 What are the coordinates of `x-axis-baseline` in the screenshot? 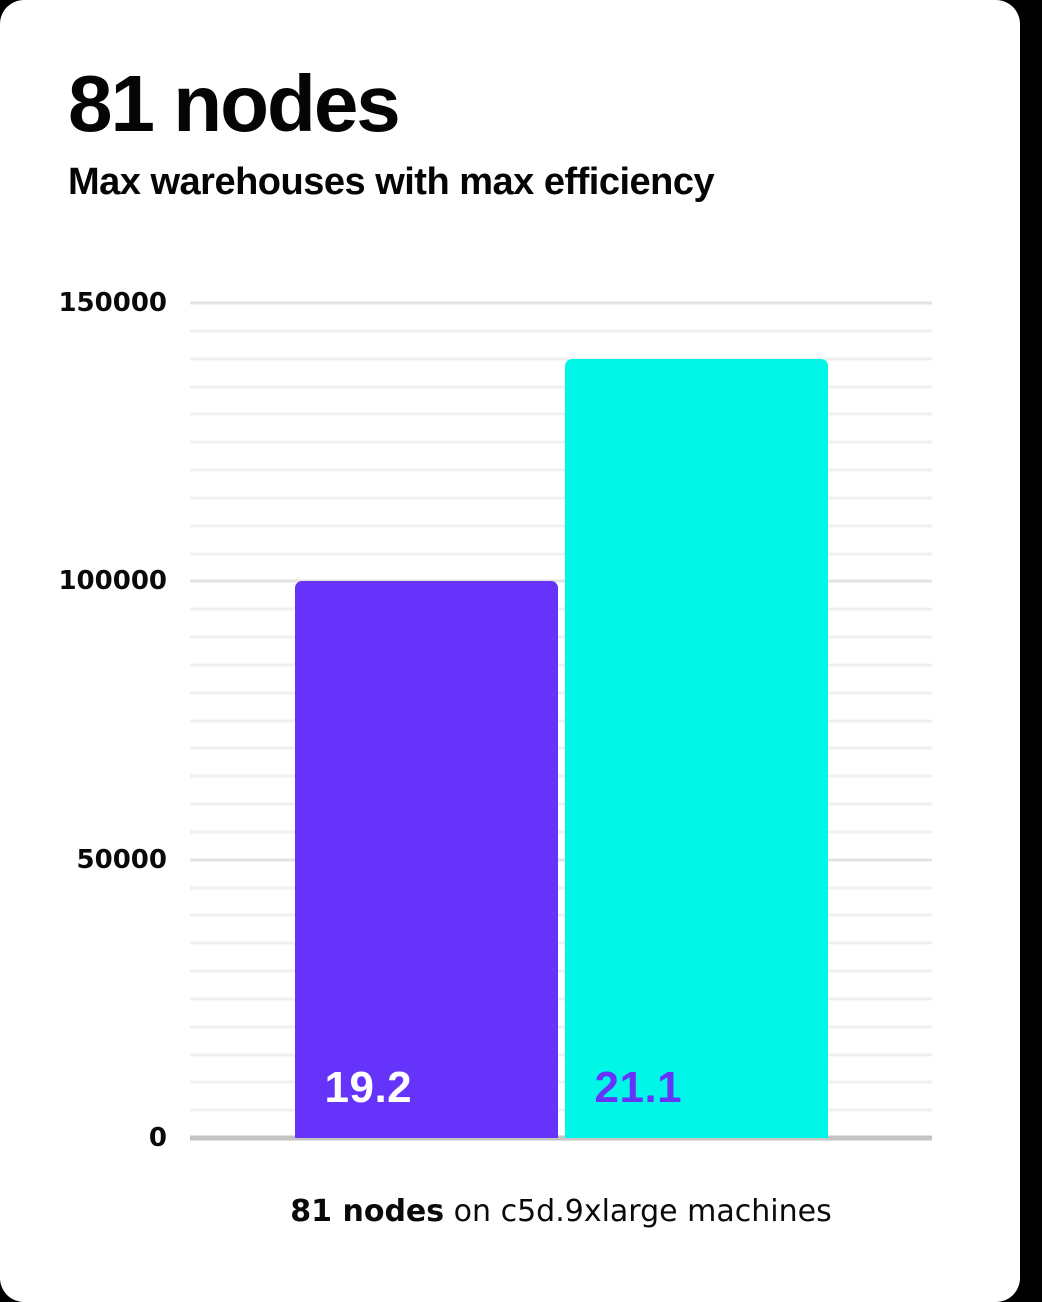 It's located at (561, 1138).